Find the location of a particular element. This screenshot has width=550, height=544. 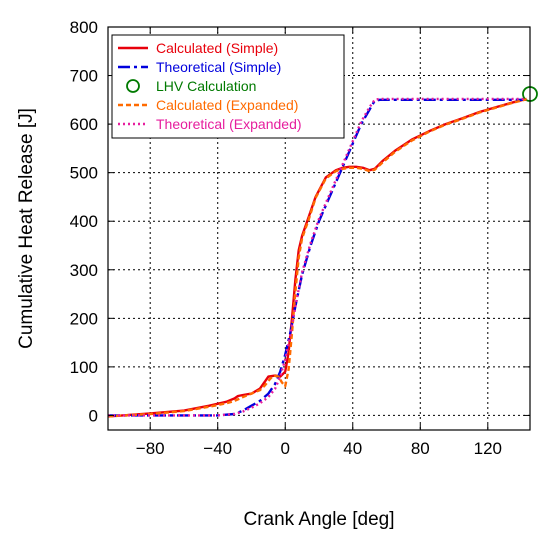

x-tick-label: −40 is located at coordinates (217, 448).